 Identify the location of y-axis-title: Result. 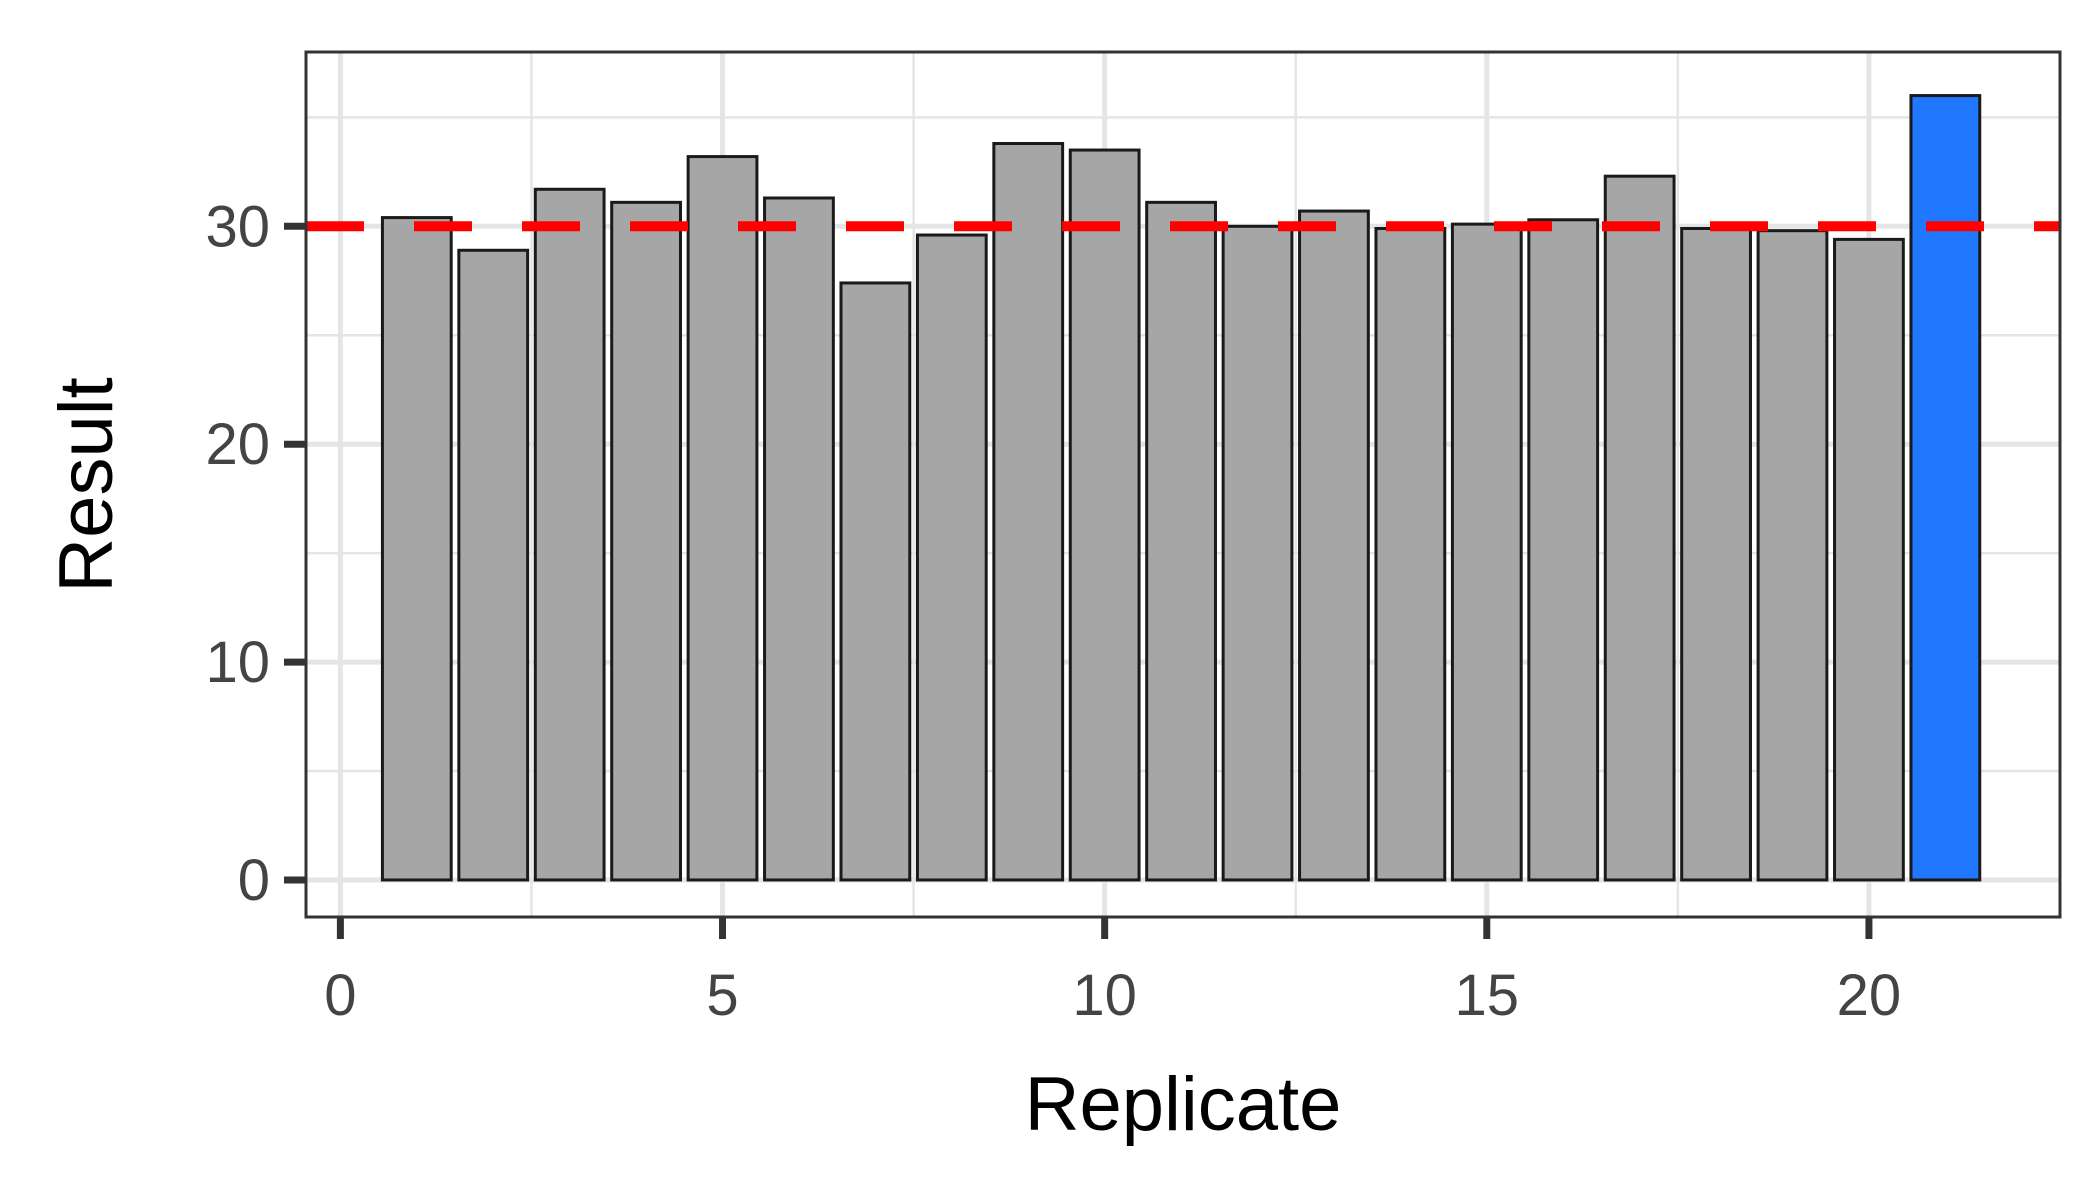
(86, 484).